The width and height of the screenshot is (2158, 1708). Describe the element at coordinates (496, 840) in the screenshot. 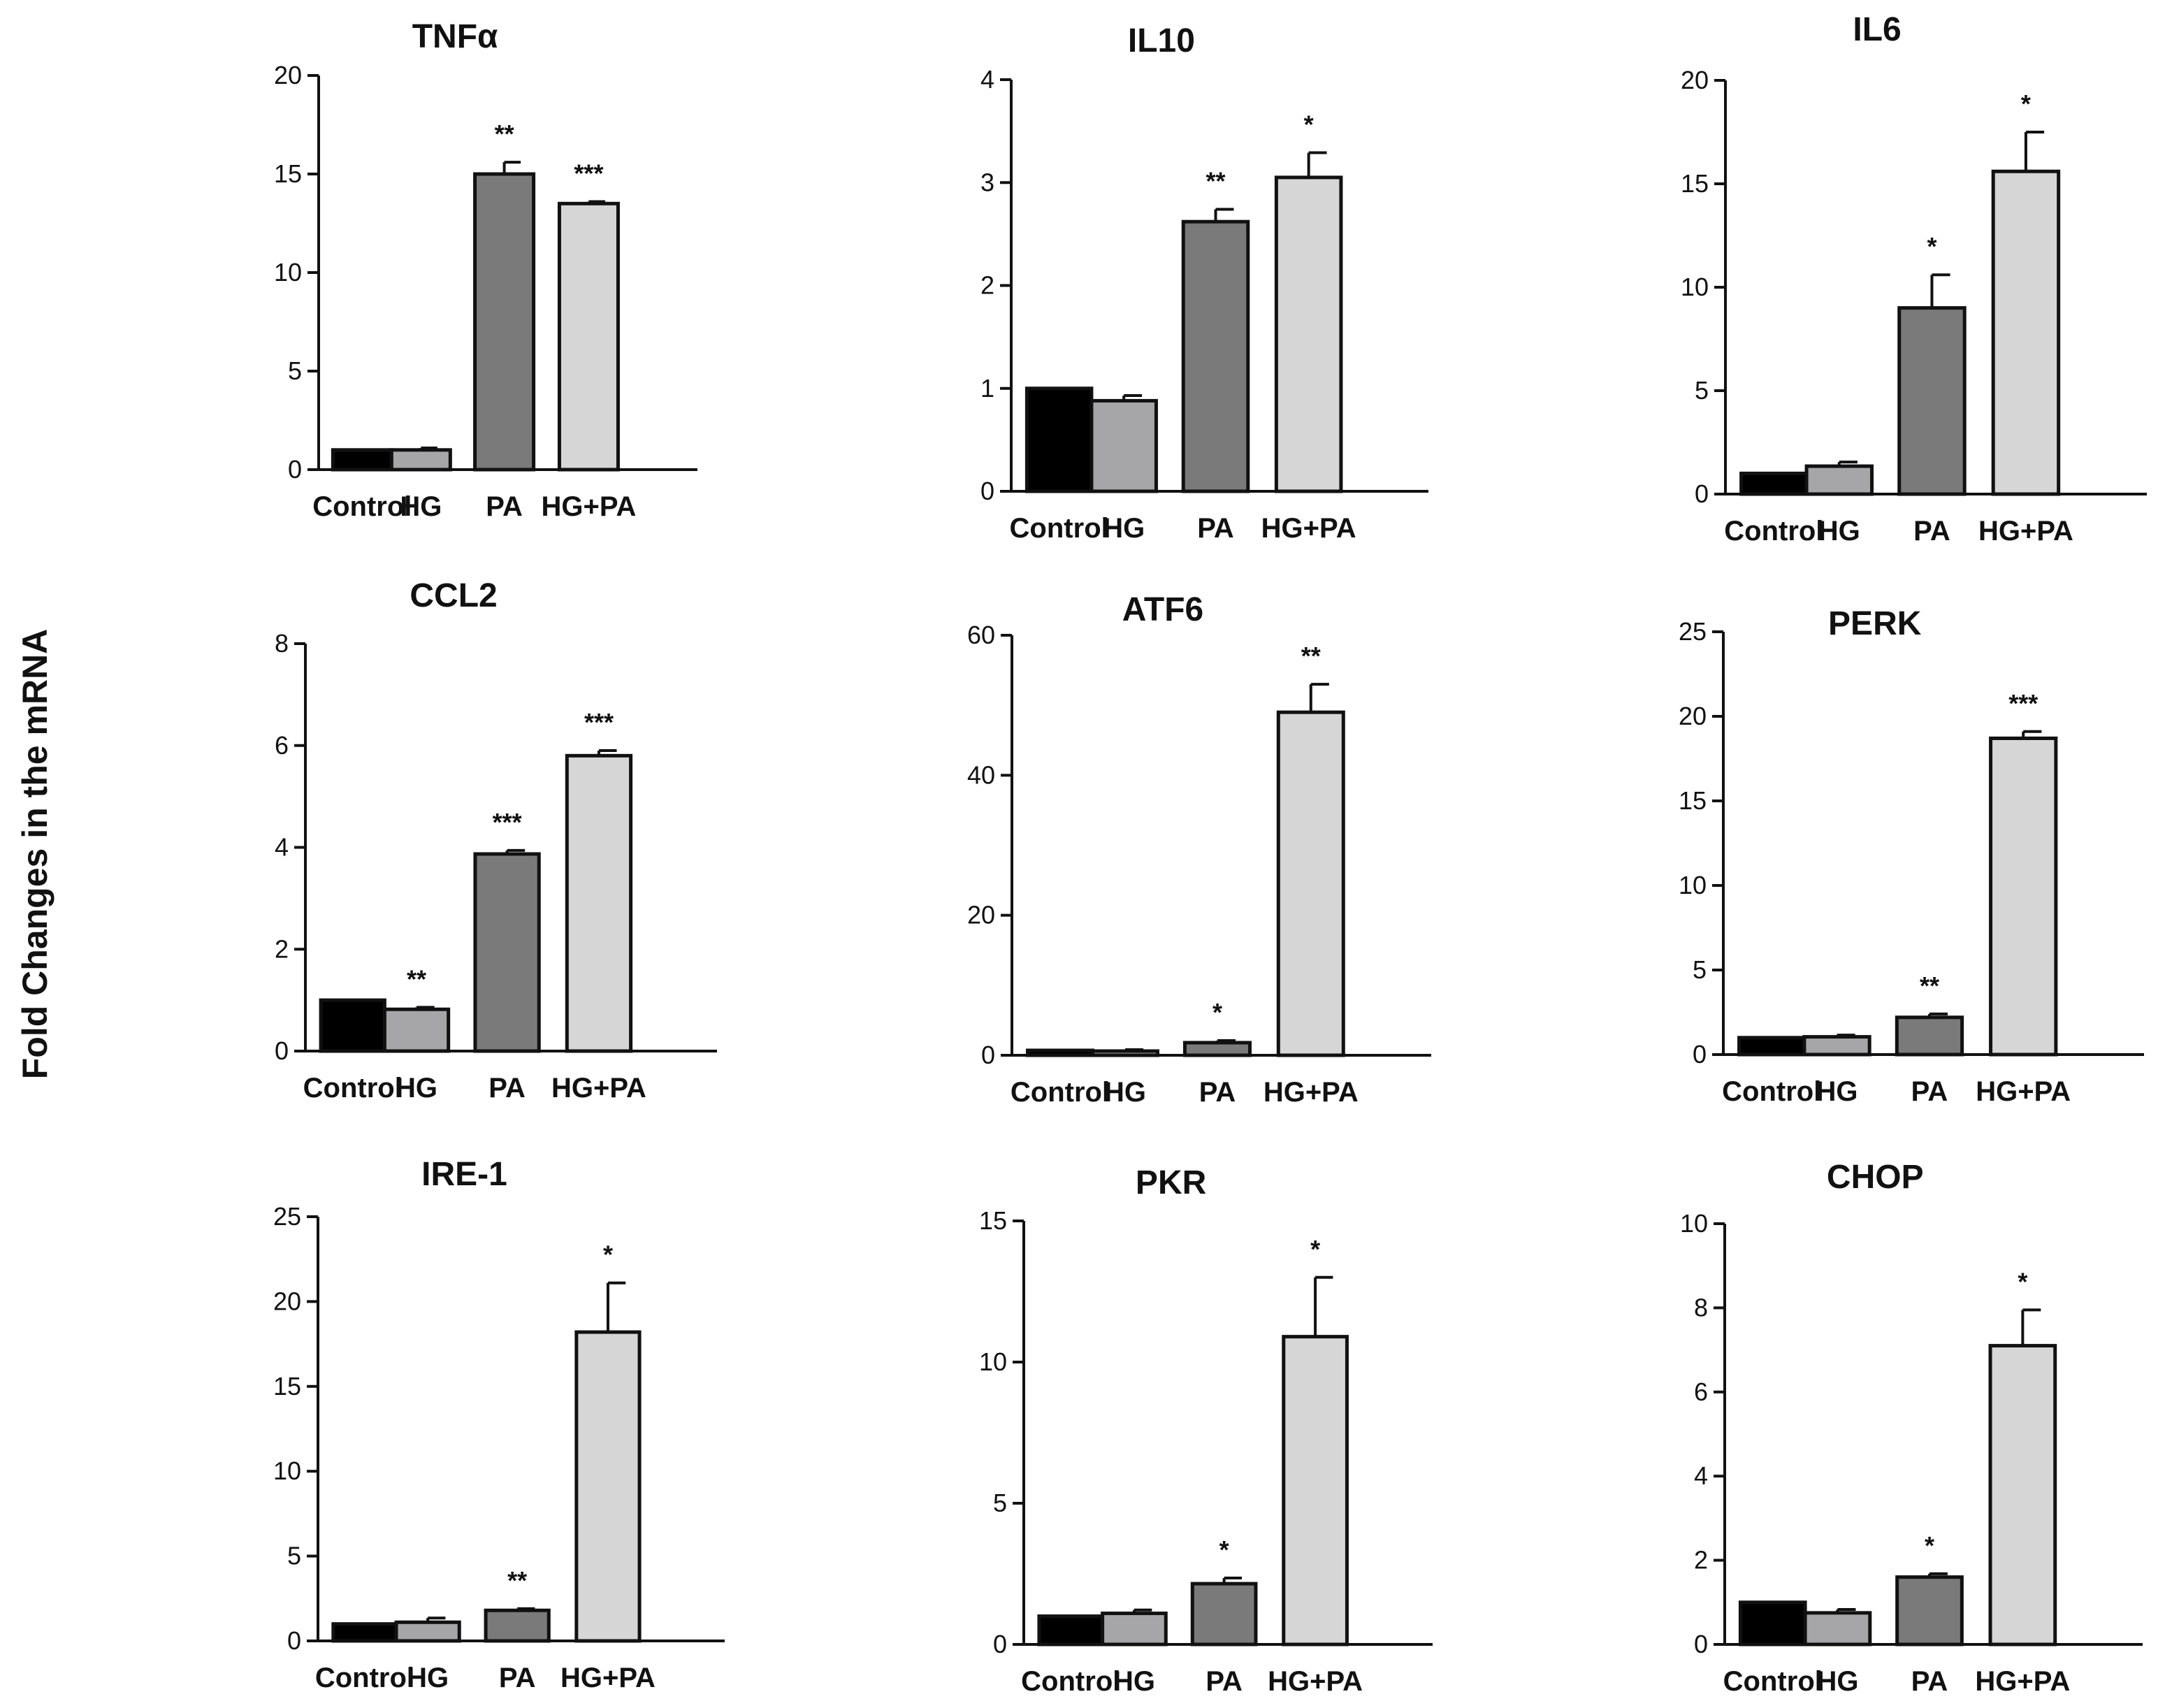

I see `chart-ccl2: CCL2 0 2 4 6 8 Control ** HG *** PA *** HG+PA` at that location.